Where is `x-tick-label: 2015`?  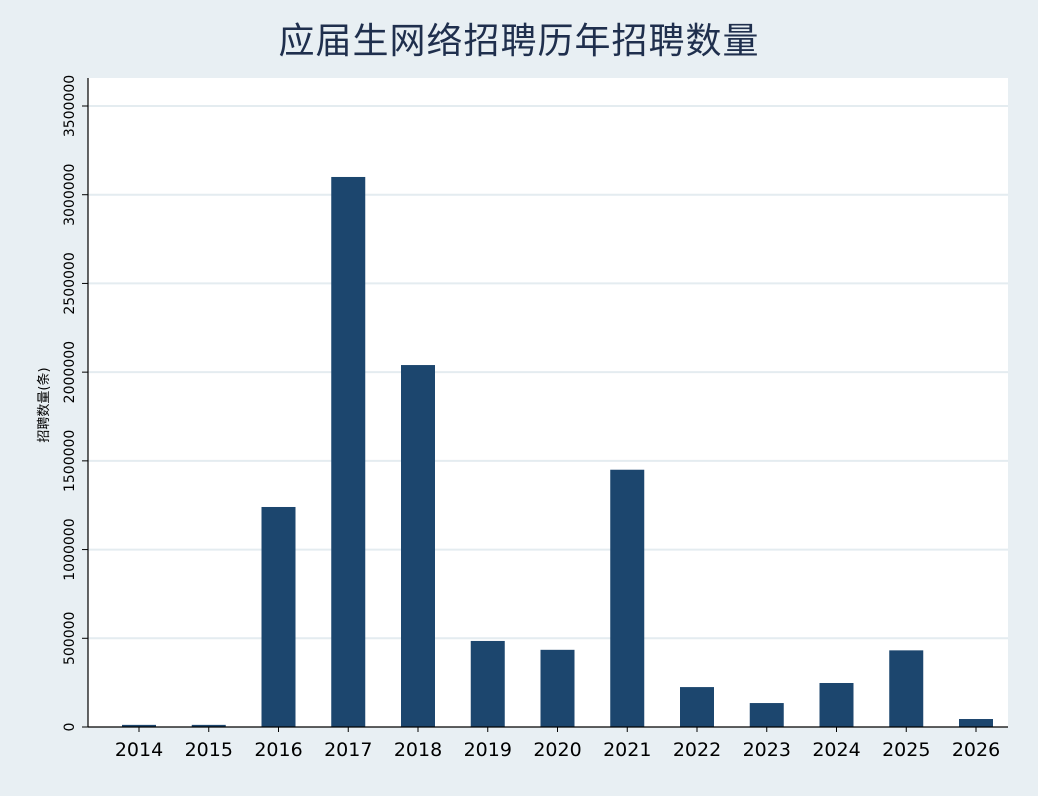 x-tick-label: 2015 is located at coordinates (209, 750).